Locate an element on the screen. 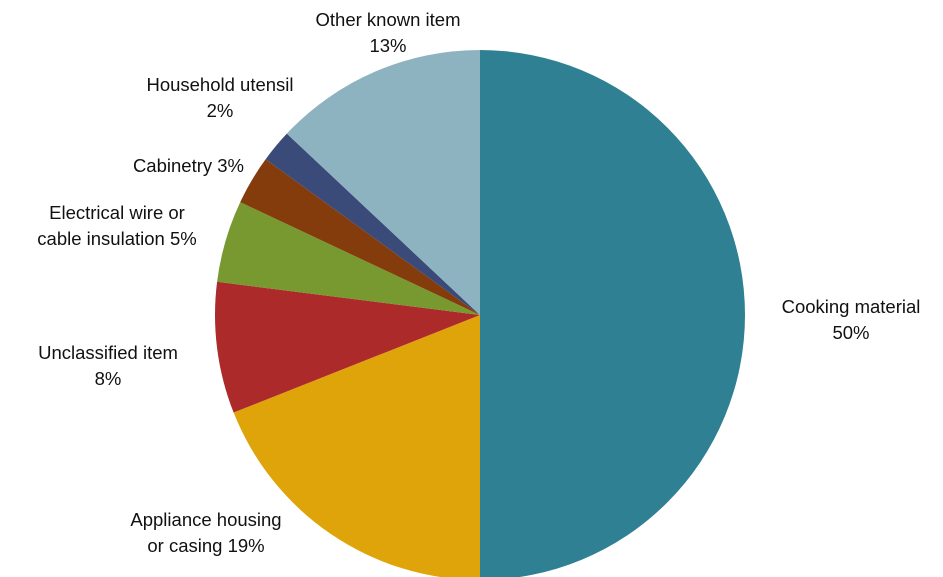  slice-label-line: Appliance housing is located at coordinates (205, 519).